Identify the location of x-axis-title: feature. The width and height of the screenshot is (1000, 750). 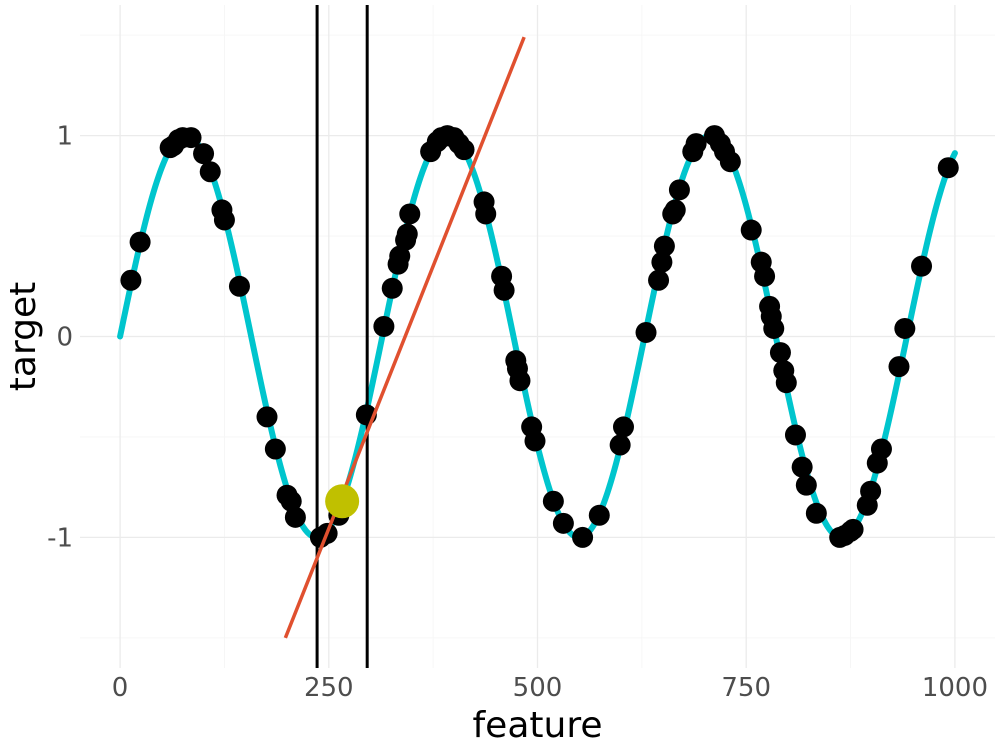
(538, 725).